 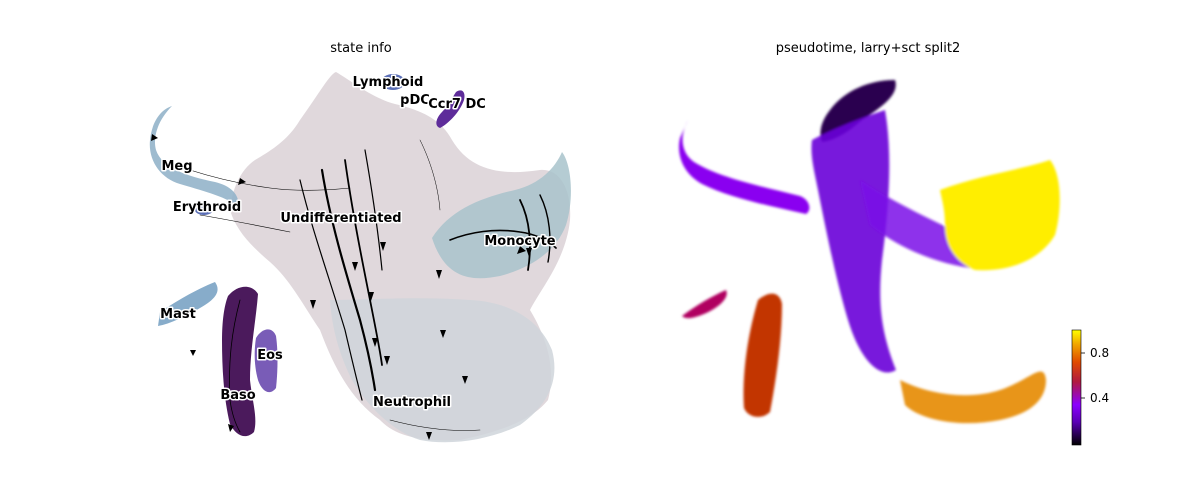 I want to click on neutrophil-region, so click(x=442, y=370).